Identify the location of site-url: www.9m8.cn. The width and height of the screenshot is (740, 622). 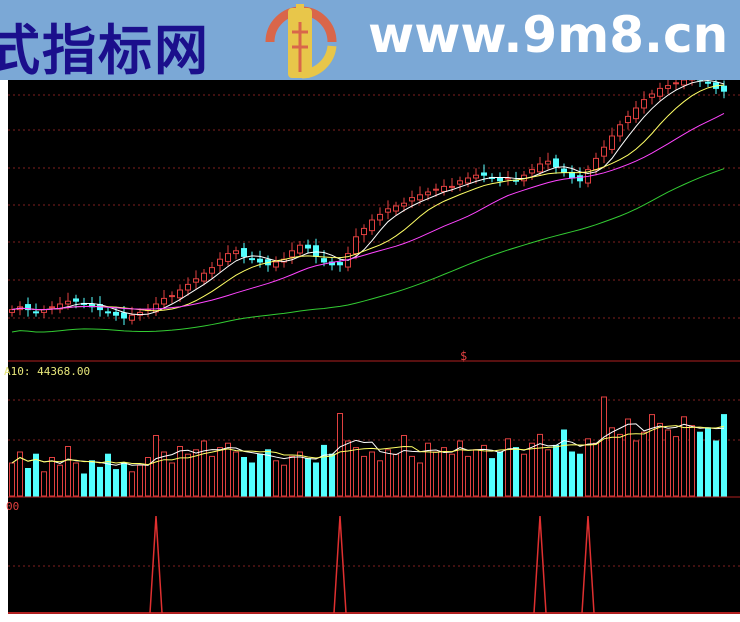
(548, 35).